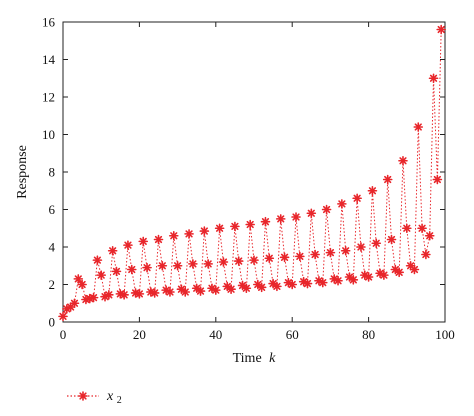 This screenshot has height=416, width=474. What do you see at coordinates (49, 22) in the screenshot?
I see `y-tick-label: 16` at bounding box center [49, 22].